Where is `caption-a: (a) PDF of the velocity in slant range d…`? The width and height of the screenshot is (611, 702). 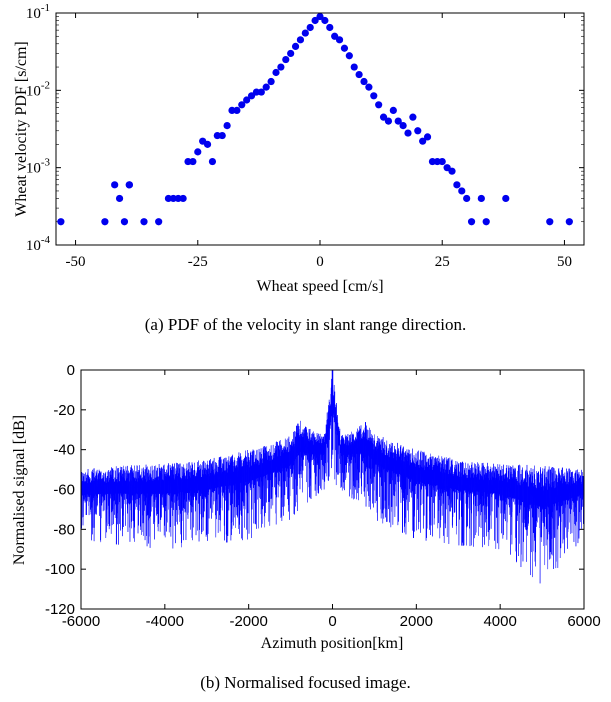
caption-a: (a) PDF of the velocity in slant range d… is located at coordinates (305, 324).